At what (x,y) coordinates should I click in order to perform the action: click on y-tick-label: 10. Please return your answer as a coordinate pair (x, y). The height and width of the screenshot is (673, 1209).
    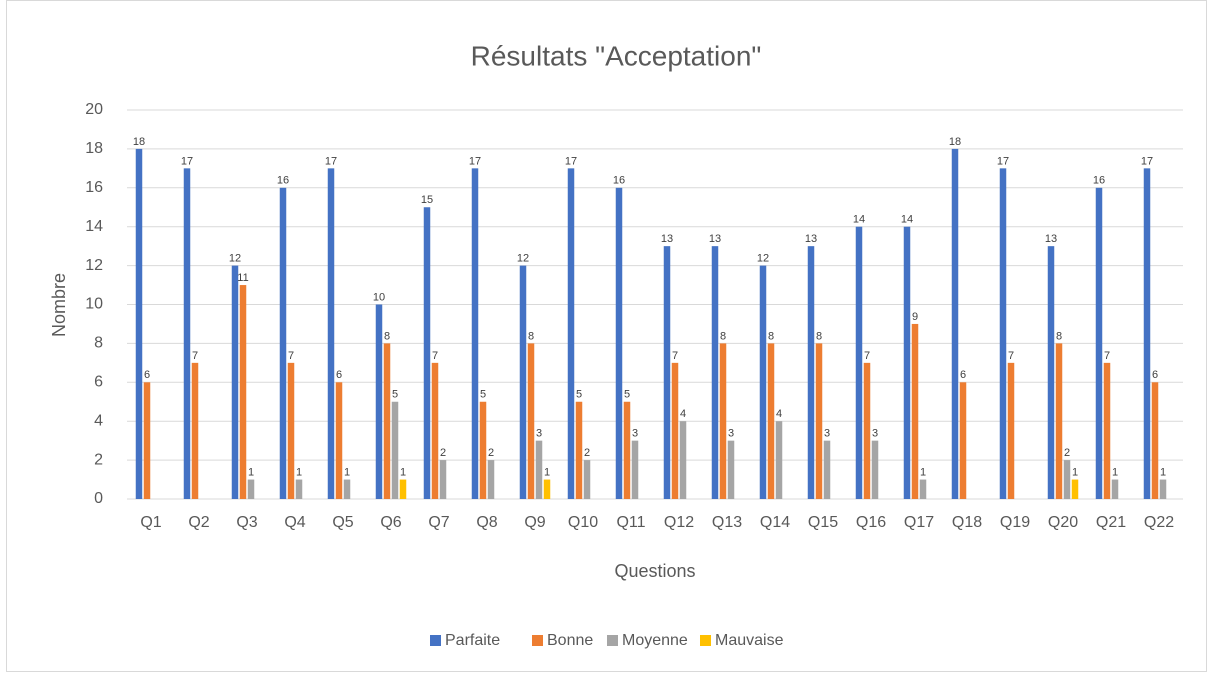
    Looking at the image, I should click on (94, 304).